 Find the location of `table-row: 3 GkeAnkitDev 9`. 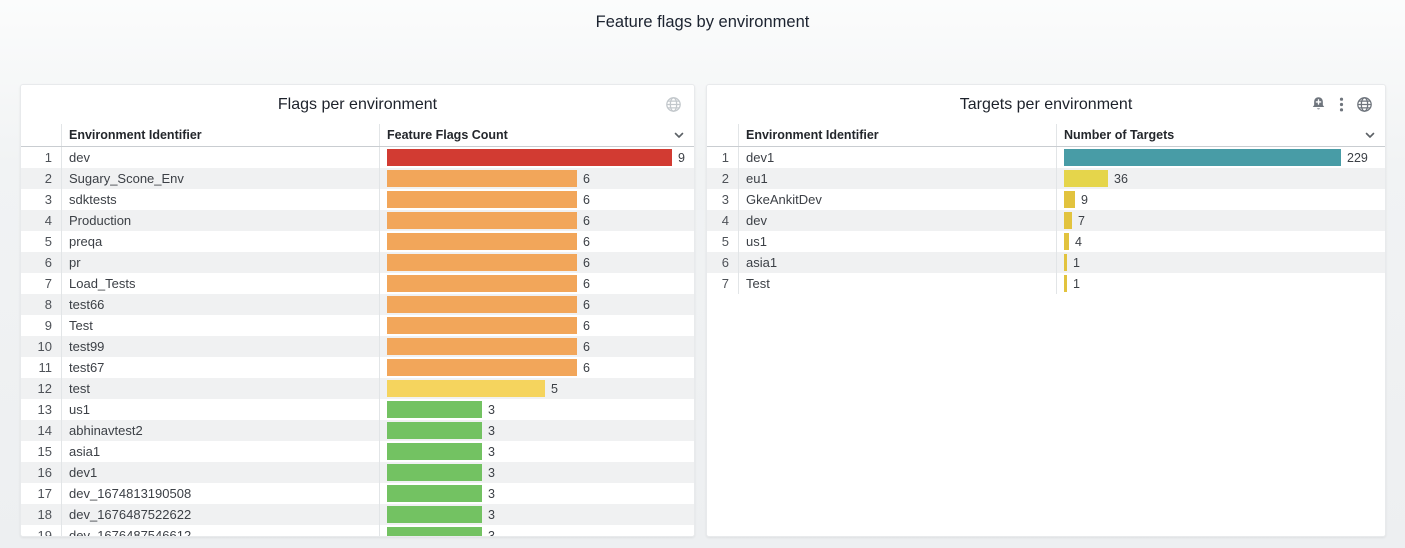

table-row: 3 GkeAnkitDev 9 is located at coordinates (1046, 199).